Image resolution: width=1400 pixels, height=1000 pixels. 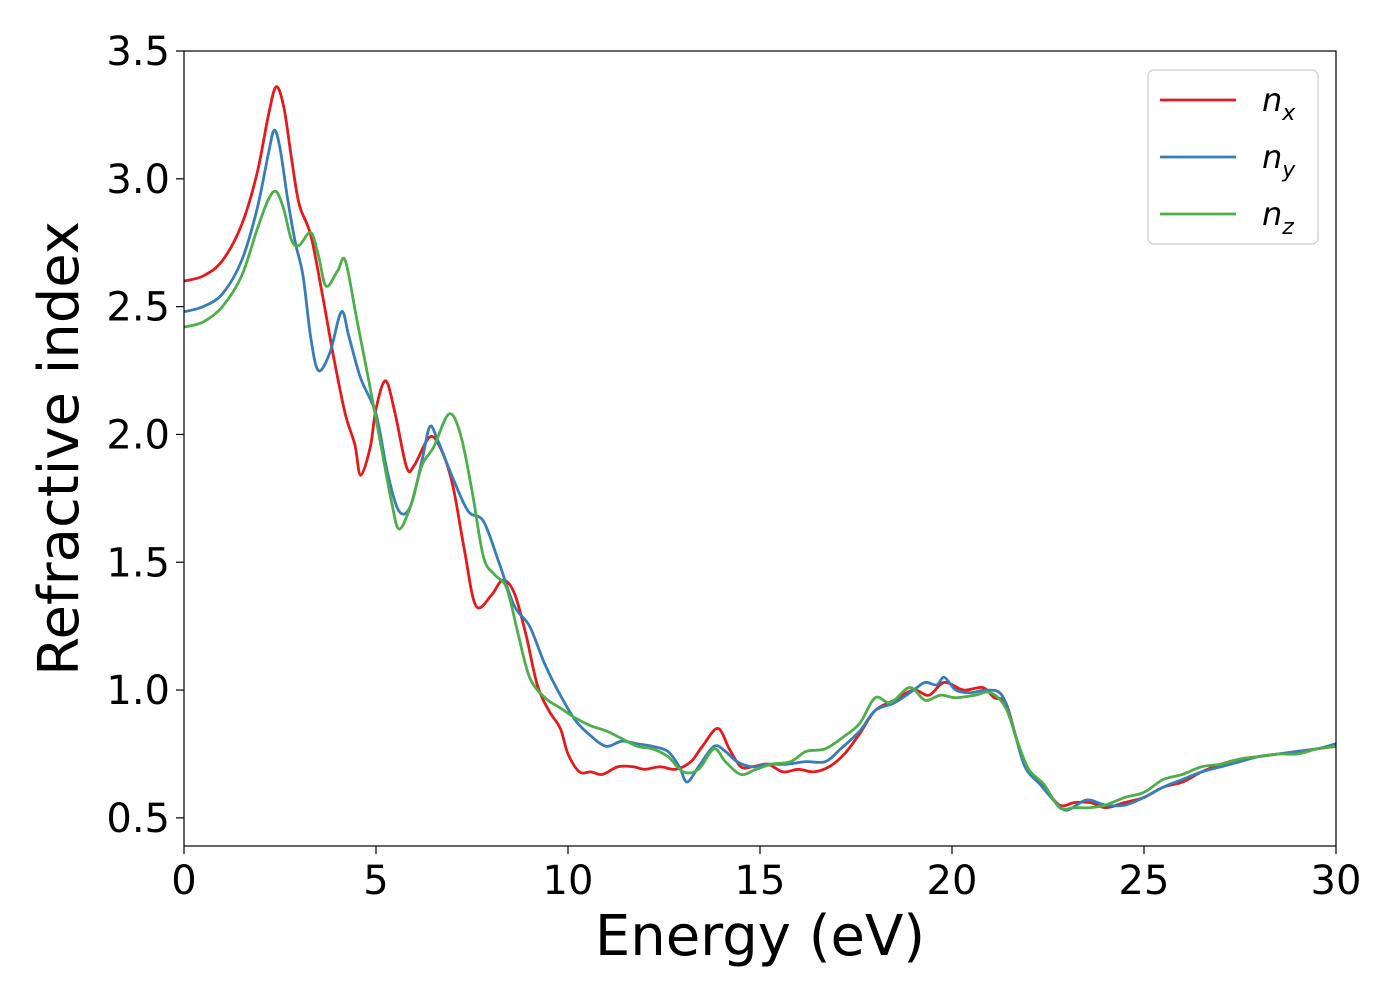 I want to click on y-tick-label: 1.0, so click(x=138, y=691).